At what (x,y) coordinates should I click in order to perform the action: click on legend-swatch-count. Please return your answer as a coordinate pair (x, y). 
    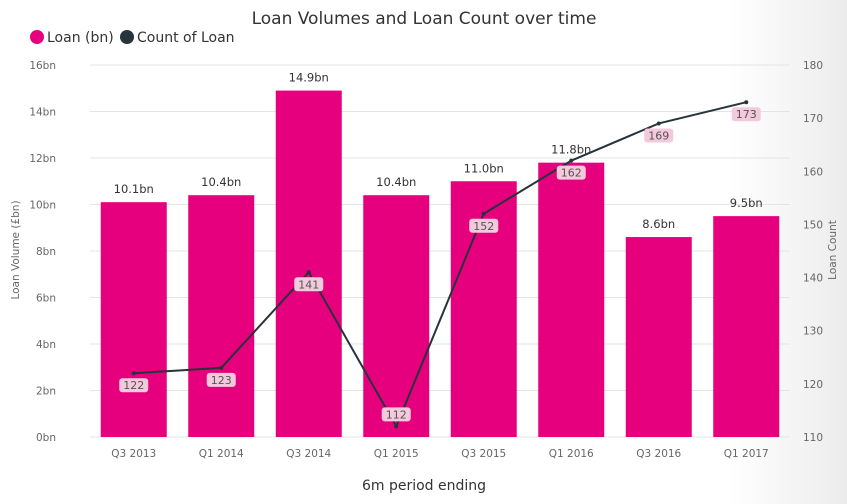
    Looking at the image, I should click on (127, 37).